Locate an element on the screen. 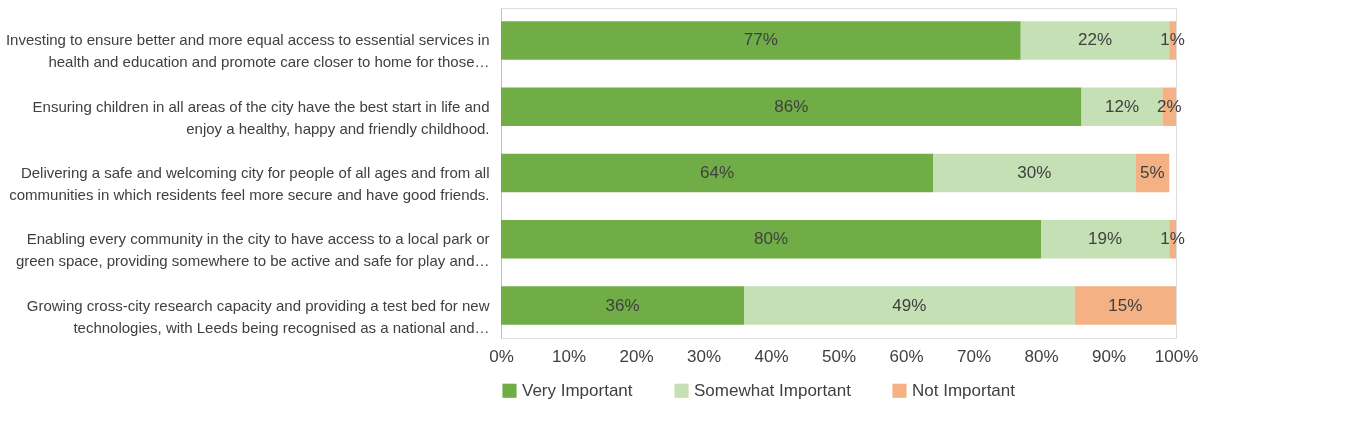  data-label: 86% is located at coordinates (791, 106).